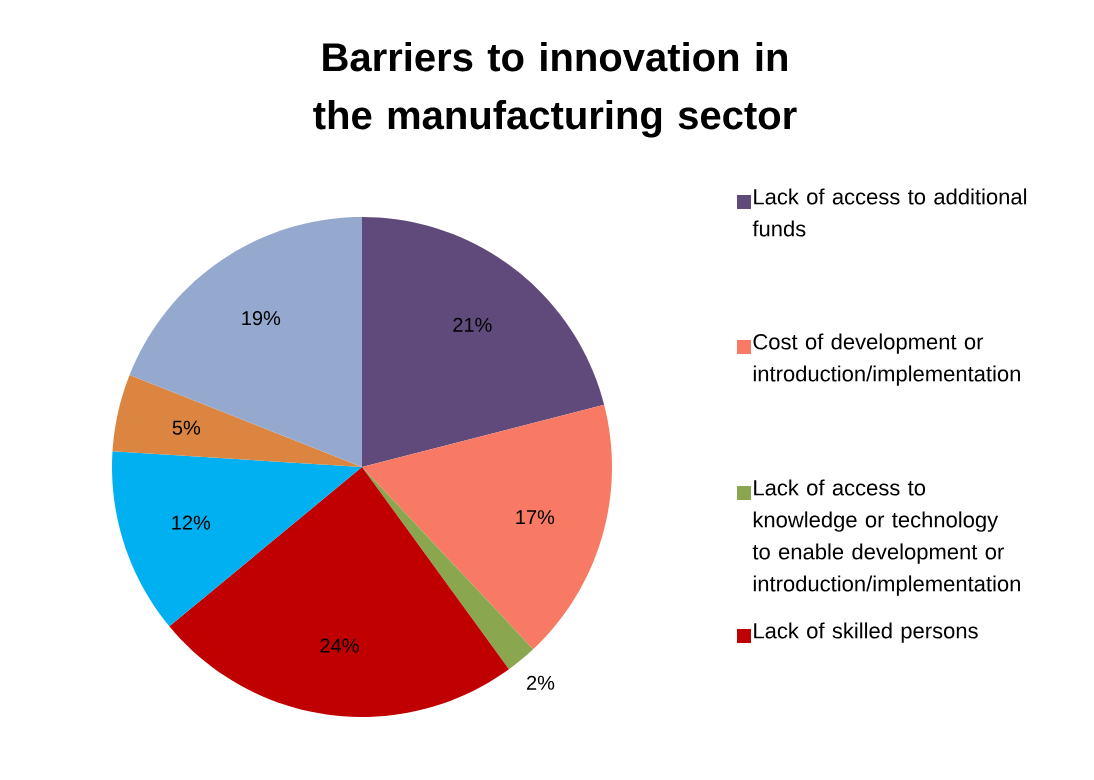 Image resolution: width=1094 pixels, height=780 pixels. Describe the element at coordinates (886, 359) in the screenshot. I see `legend-label: Cost of development or introduction/implementation` at that location.